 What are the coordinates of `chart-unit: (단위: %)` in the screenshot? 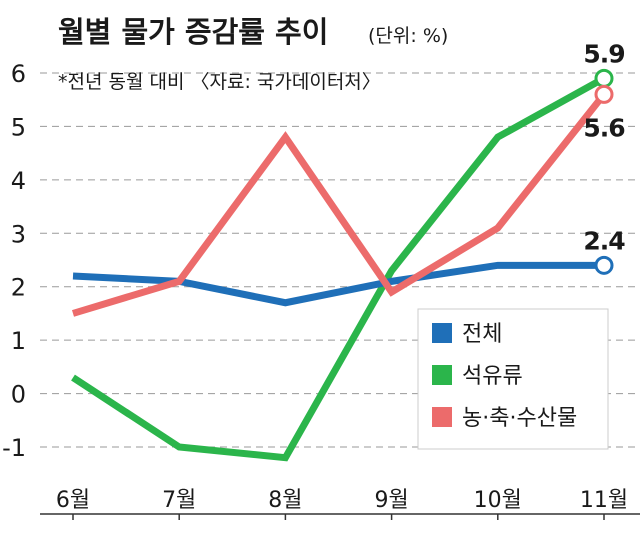 It's located at (408, 36).